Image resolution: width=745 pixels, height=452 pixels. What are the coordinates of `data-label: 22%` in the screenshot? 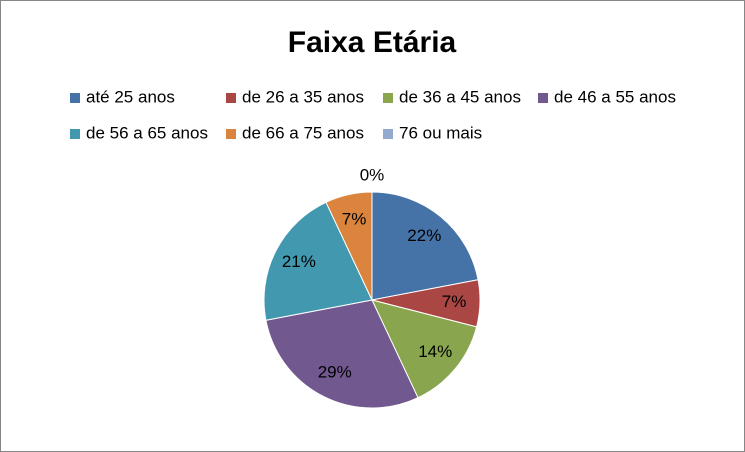 It's located at (424, 235).